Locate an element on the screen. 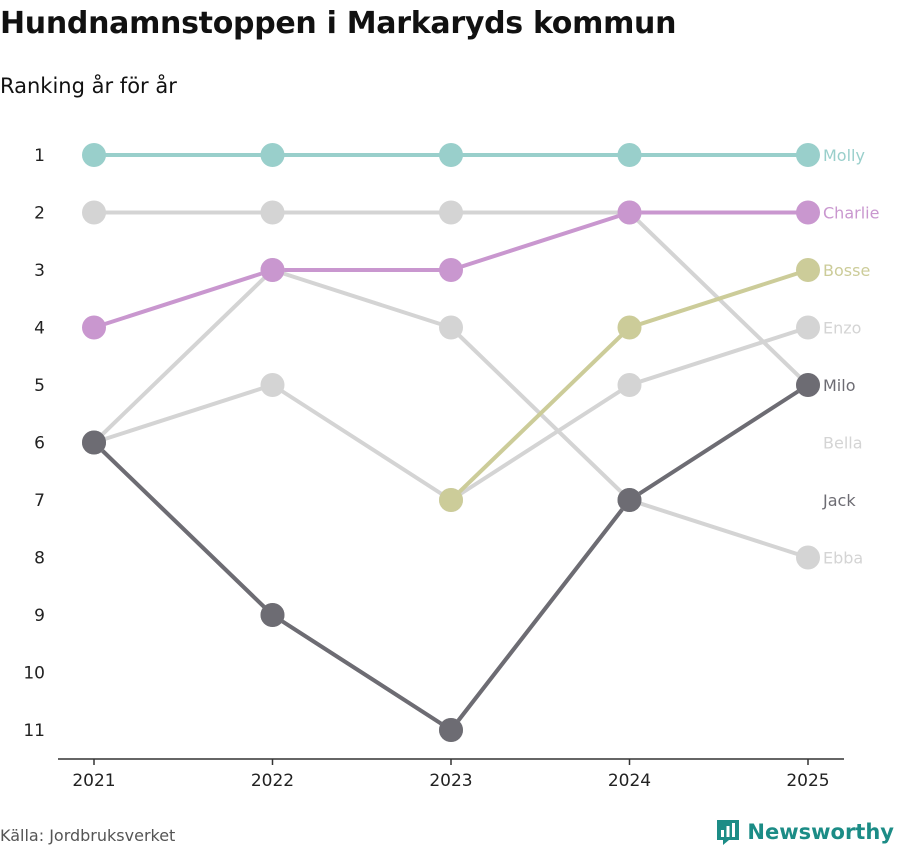 This screenshot has width=900, height=850. point-ebba-2023 is located at coordinates (451, 327).